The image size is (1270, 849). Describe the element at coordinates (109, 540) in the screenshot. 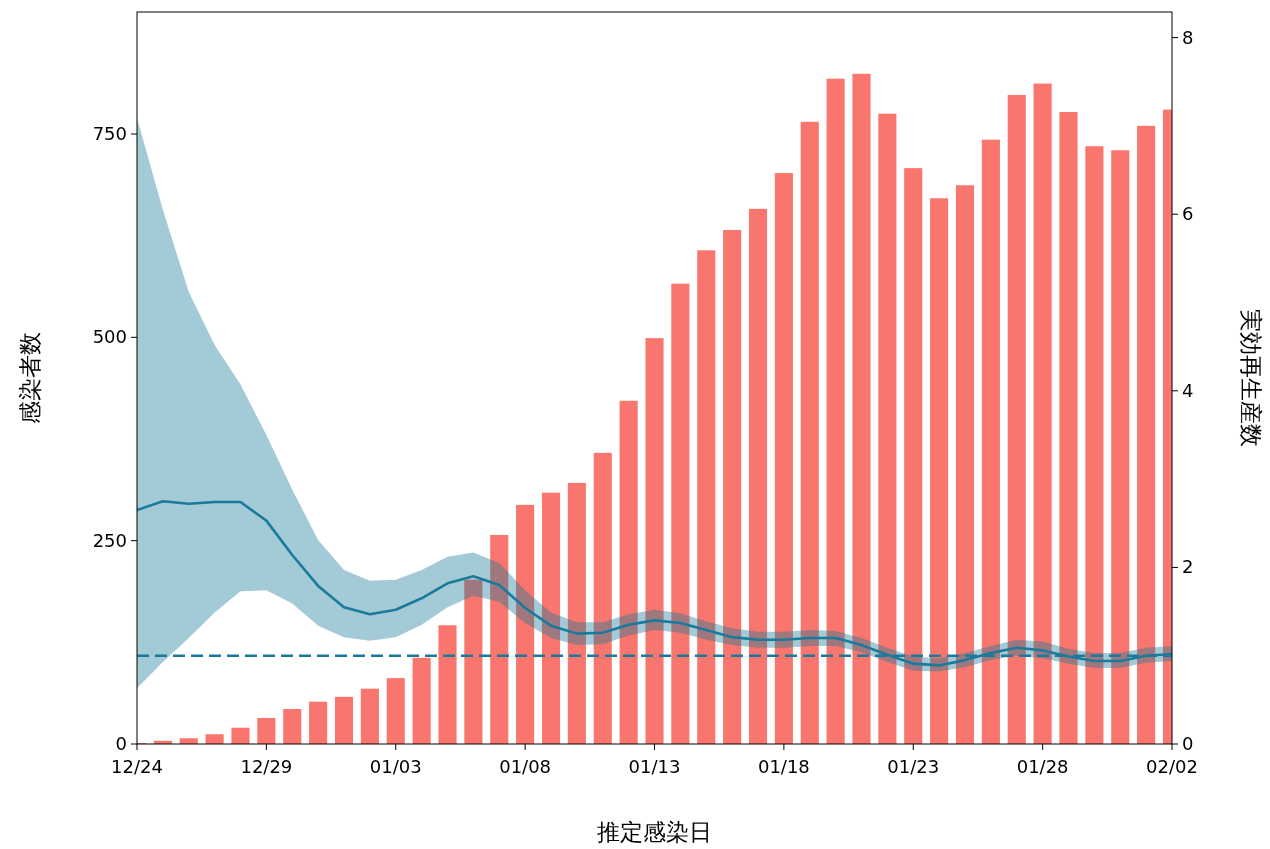

I see `y-tick-label: 250` at that location.